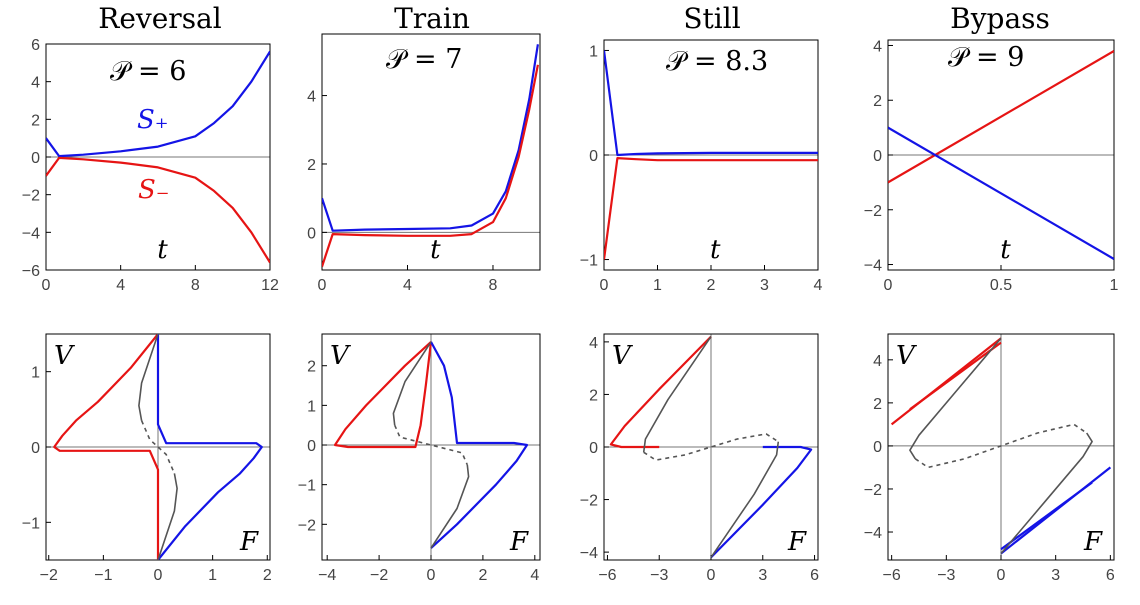 The height and width of the screenshot is (605, 1140). What do you see at coordinates (153, 120) in the screenshot?
I see `series-label-s-plus: S₊` at bounding box center [153, 120].